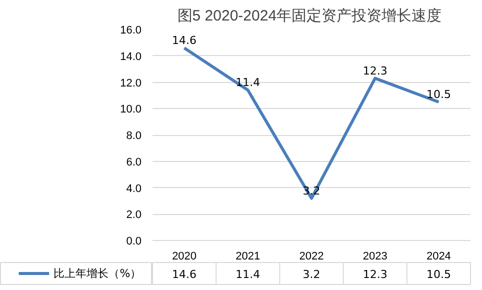  Describe the element at coordinates (248, 256) in the screenshot. I see `x-tick-label: 2021` at that location.